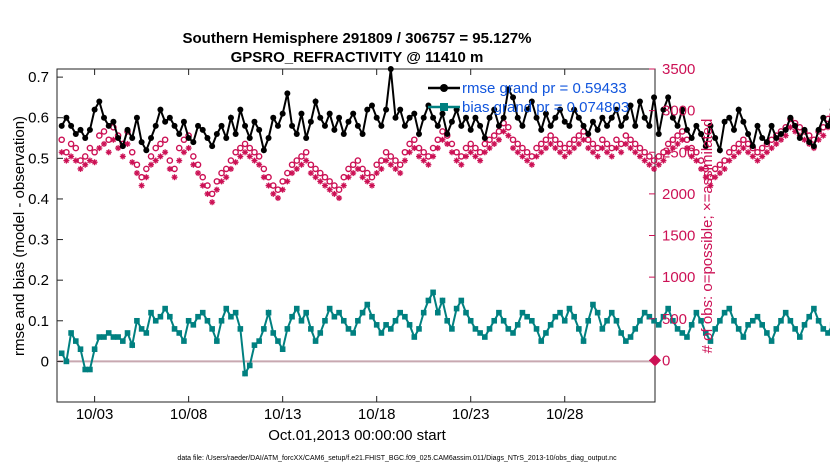 The width and height of the screenshot is (830, 470). Describe the element at coordinates (38, 199) in the screenshot. I see `left-tick-label: 0.4` at that location.